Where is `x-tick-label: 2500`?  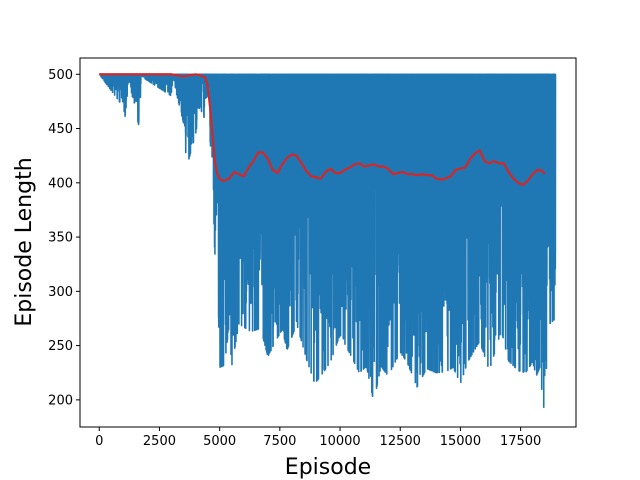 x-tick-label: 2500 is located at coordinates (159, 441).